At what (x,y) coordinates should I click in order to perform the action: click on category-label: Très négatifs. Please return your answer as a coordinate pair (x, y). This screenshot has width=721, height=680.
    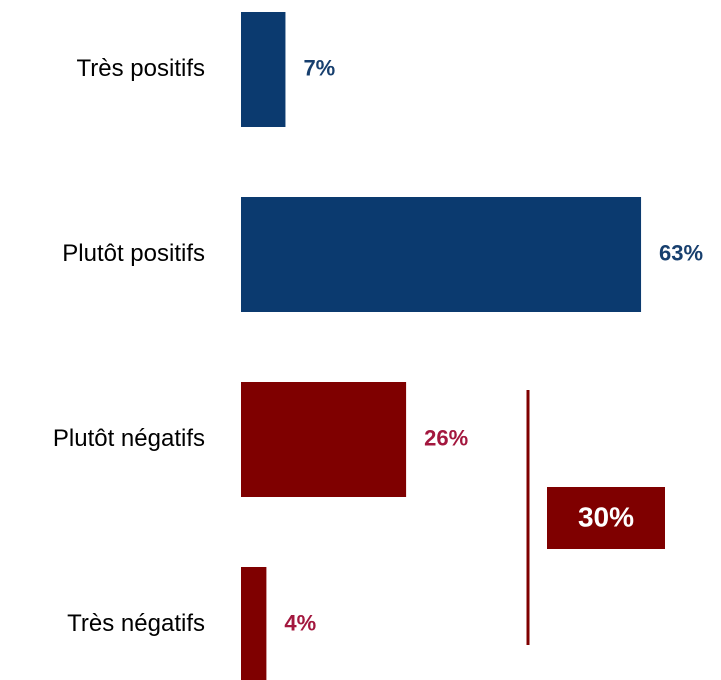
    Looking at the image, I should click on (136, 623).